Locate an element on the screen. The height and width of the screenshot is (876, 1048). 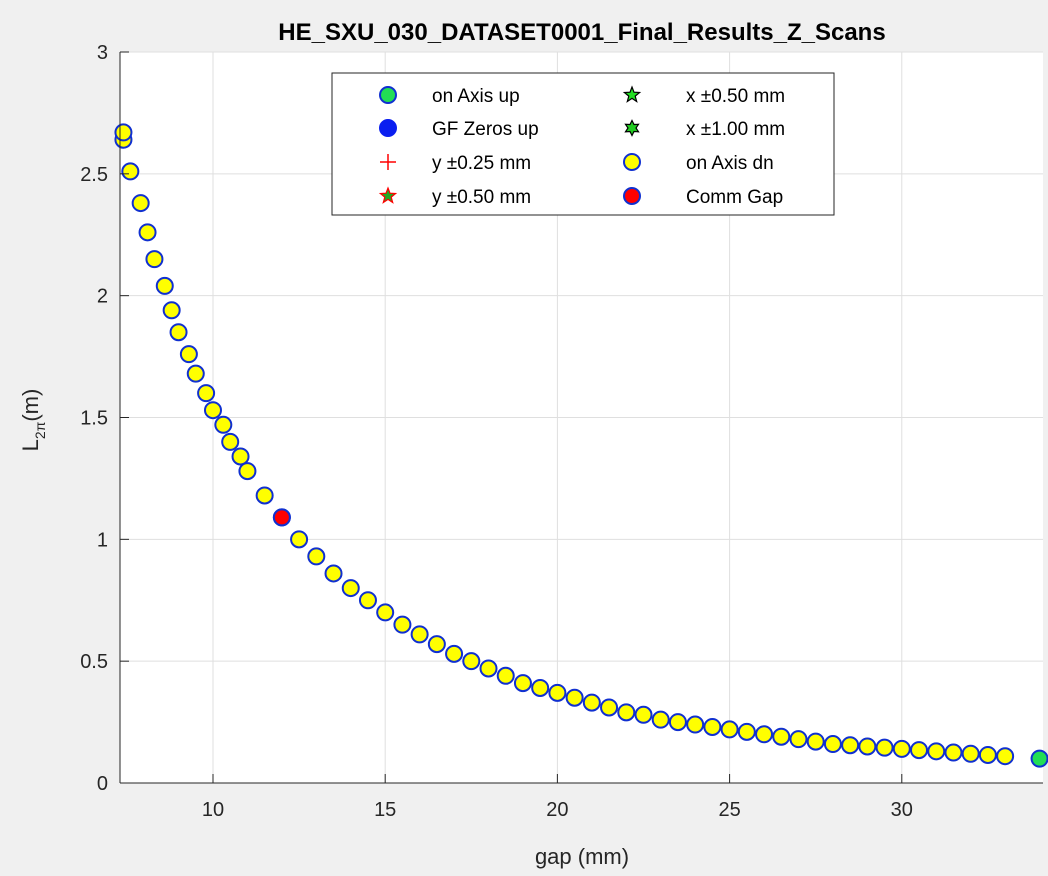
y-axis-label: L2π(m) is located at coordinates (33, 420).